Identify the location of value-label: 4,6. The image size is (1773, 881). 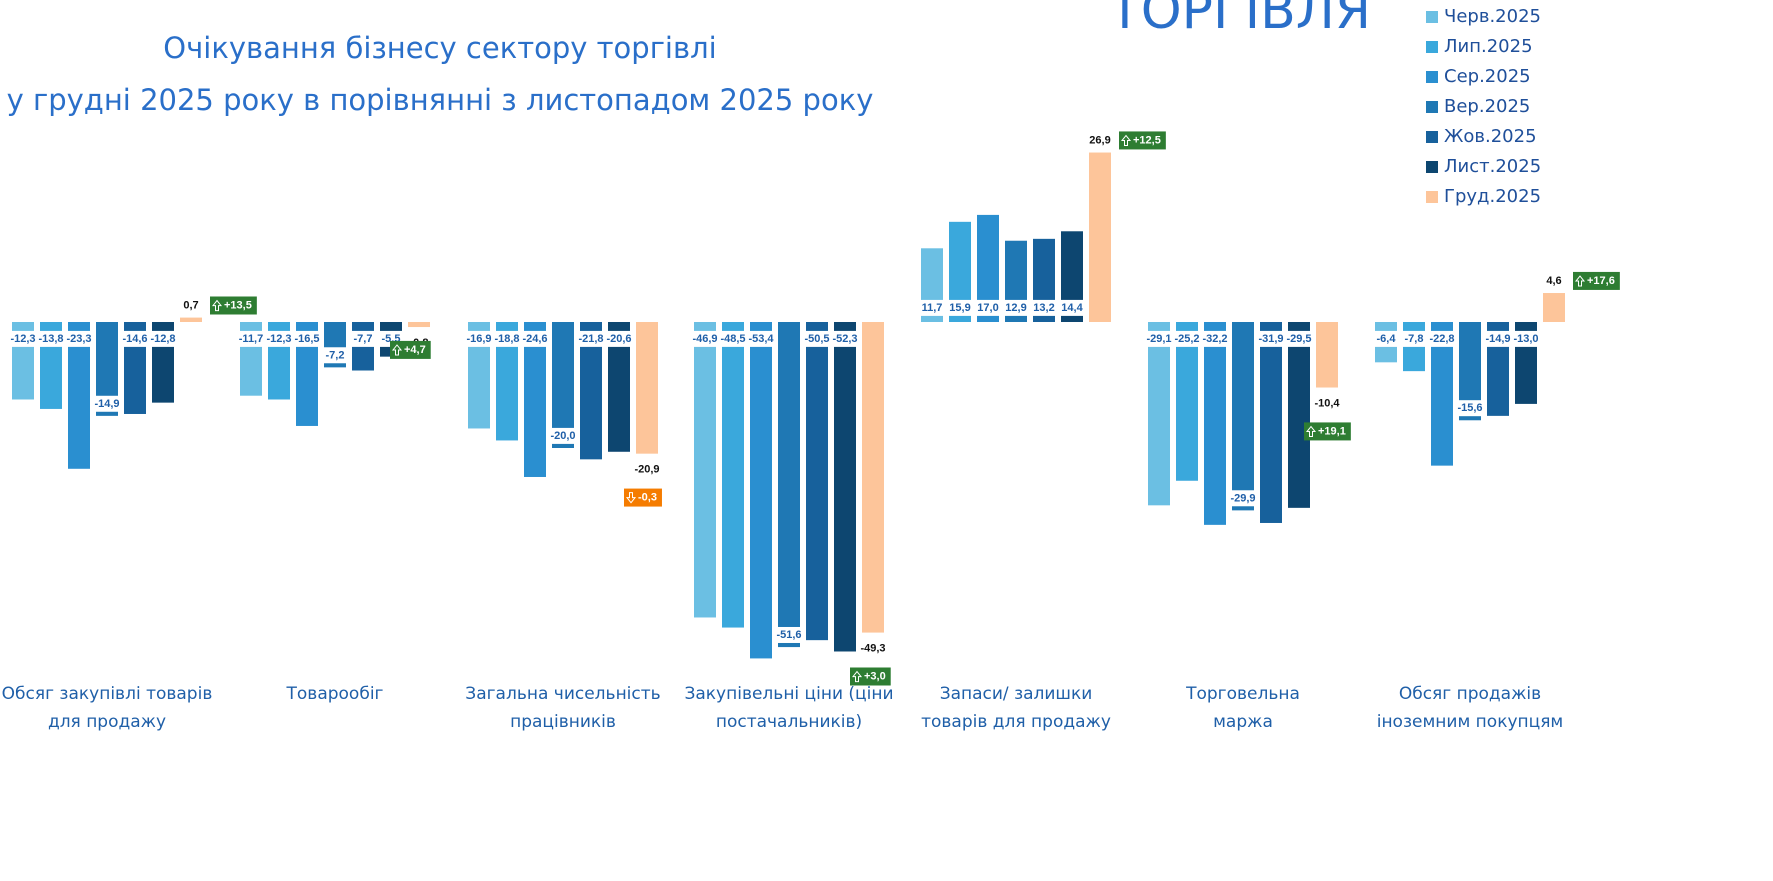
(1553, 281).